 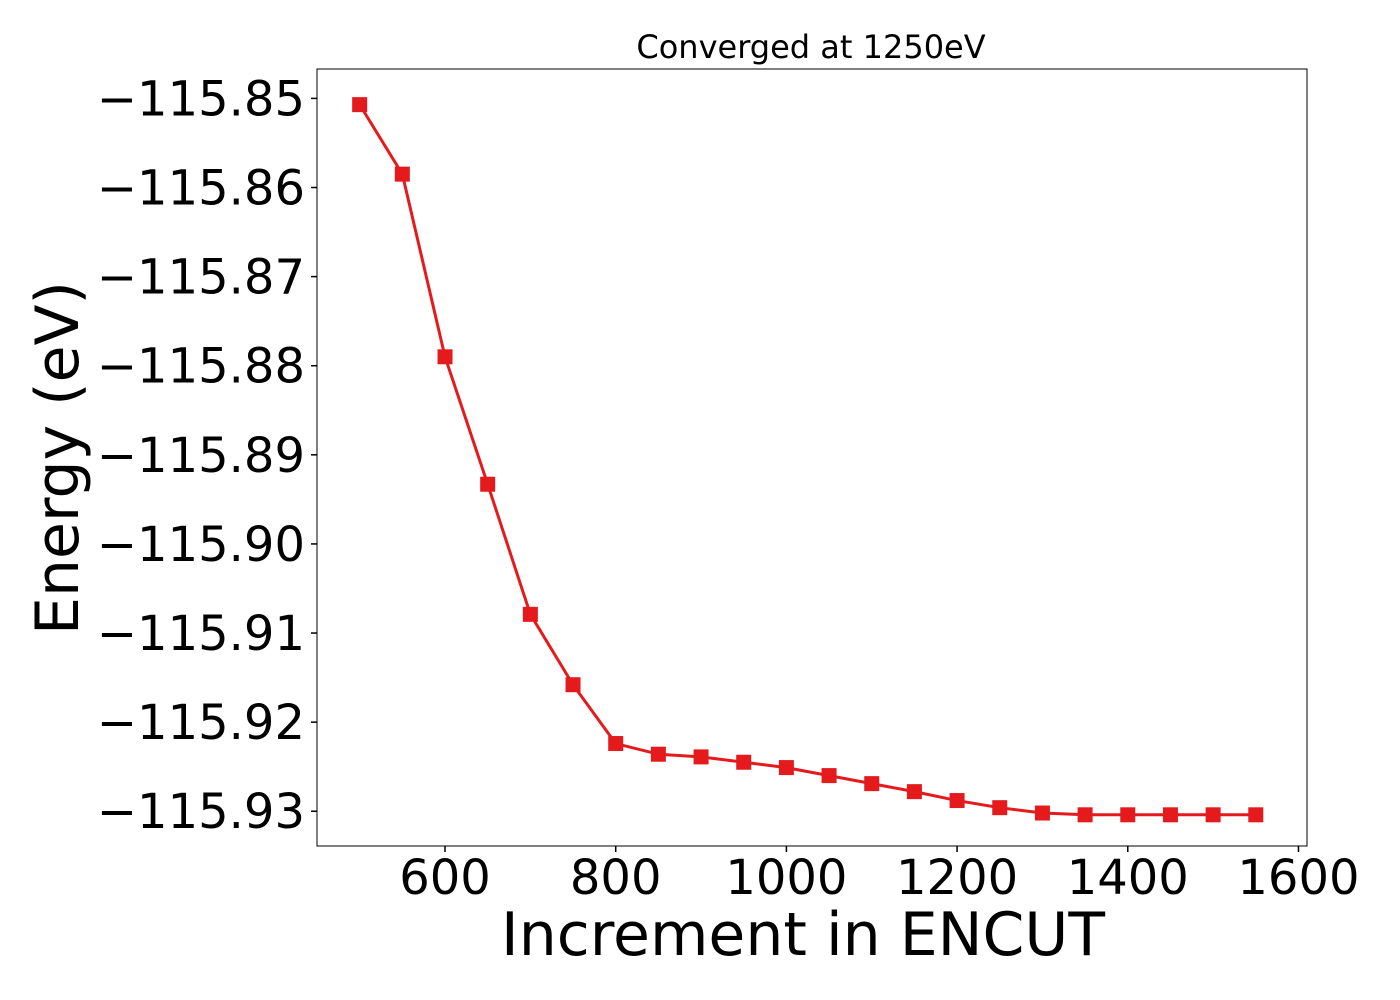 I want to click on y-axis-label: Energy (eV), so click(x=58, y=458).